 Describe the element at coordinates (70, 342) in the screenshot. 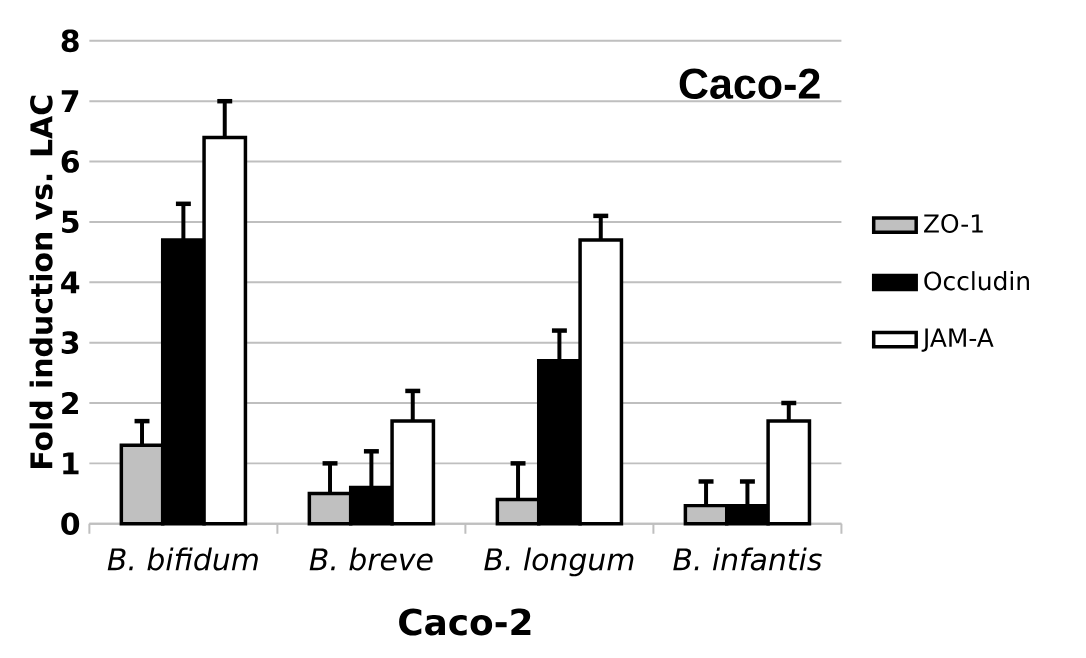

I see `y-tick-label: 3` at that location.